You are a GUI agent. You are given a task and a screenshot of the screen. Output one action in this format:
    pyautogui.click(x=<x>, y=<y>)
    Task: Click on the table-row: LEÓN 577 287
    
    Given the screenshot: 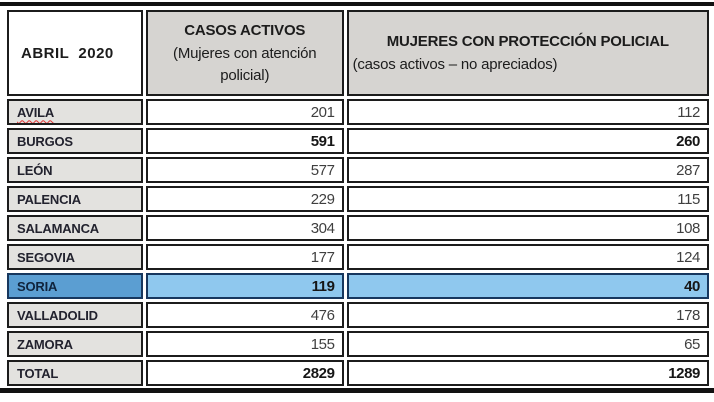 What is the action you would take?
    pyautogui.click(x=358, y=170)
    